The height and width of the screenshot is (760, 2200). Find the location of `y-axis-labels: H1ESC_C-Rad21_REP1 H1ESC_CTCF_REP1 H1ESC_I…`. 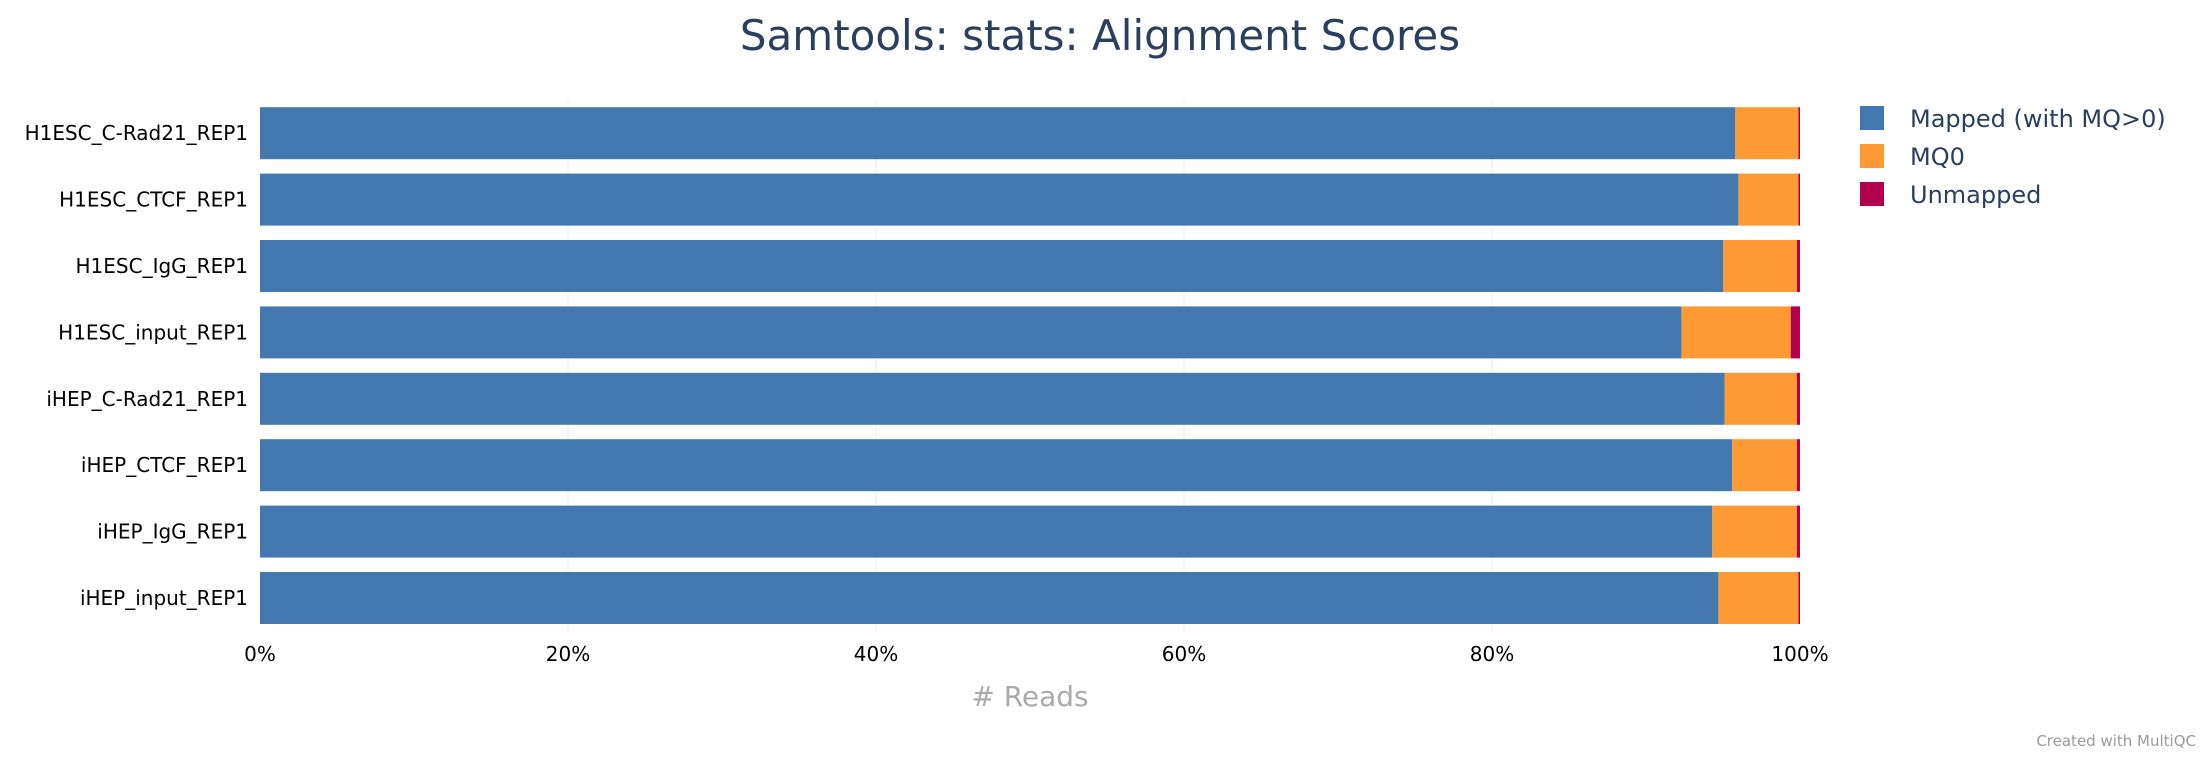

y-axis-labels: H1ESC_C-Rad21_REP1 H1ESC_CTCF_REP1 H1ESC_I… is located at coordinates (136, 365).